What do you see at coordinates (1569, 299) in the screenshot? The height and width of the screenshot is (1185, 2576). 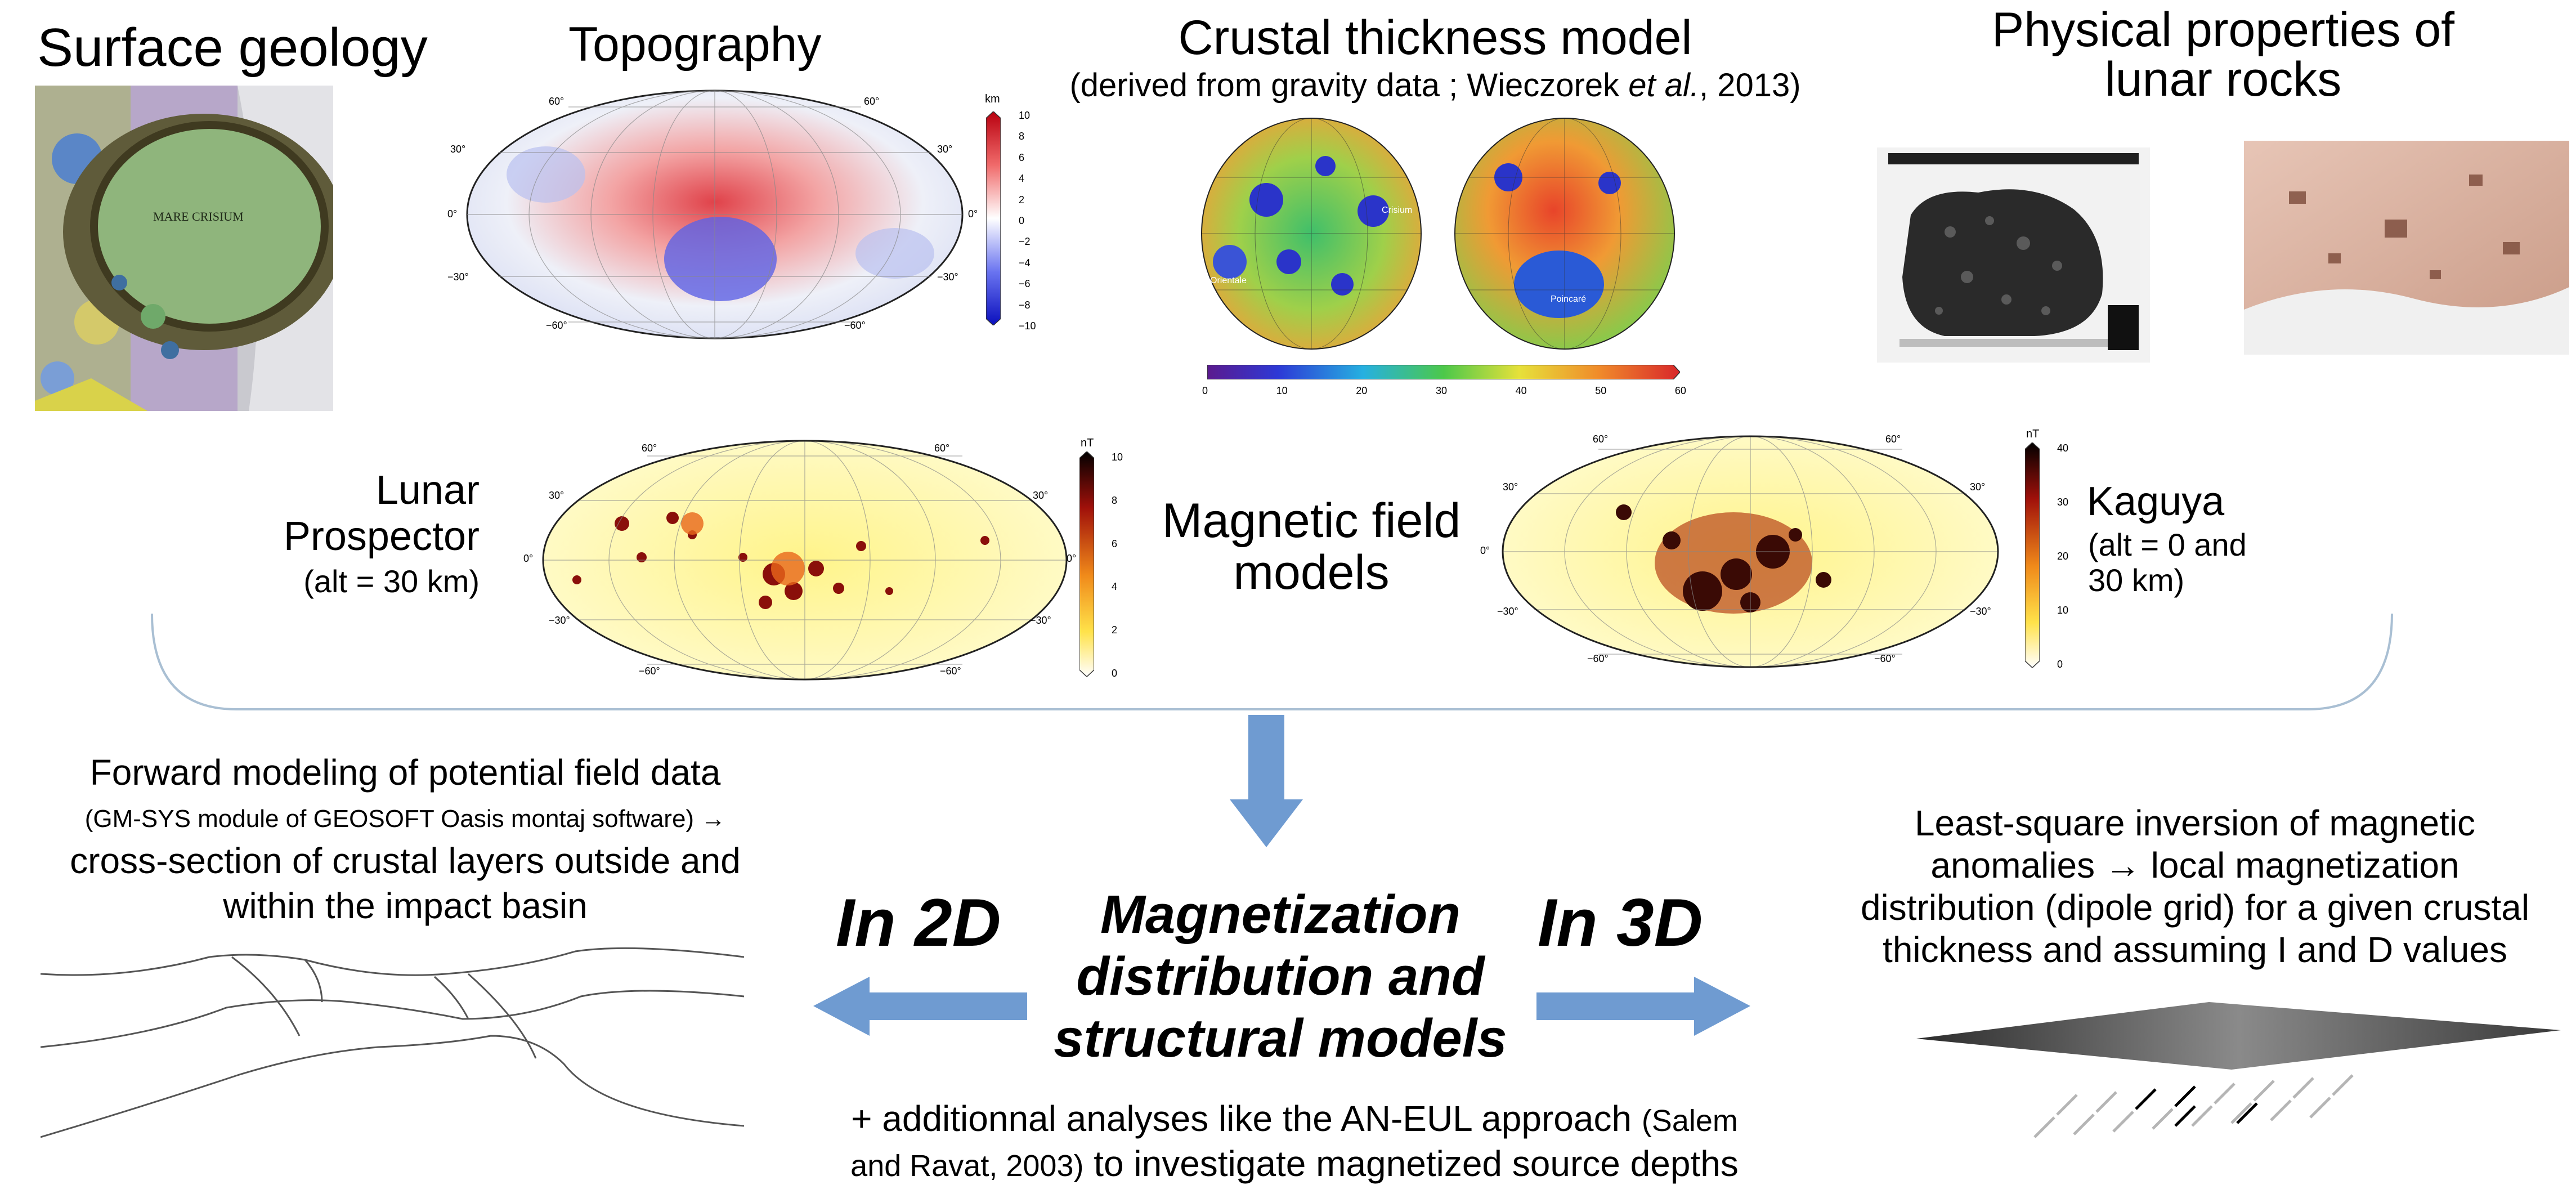 I see `poincare-label: Poincaré` at bounding box center [1569, 299].